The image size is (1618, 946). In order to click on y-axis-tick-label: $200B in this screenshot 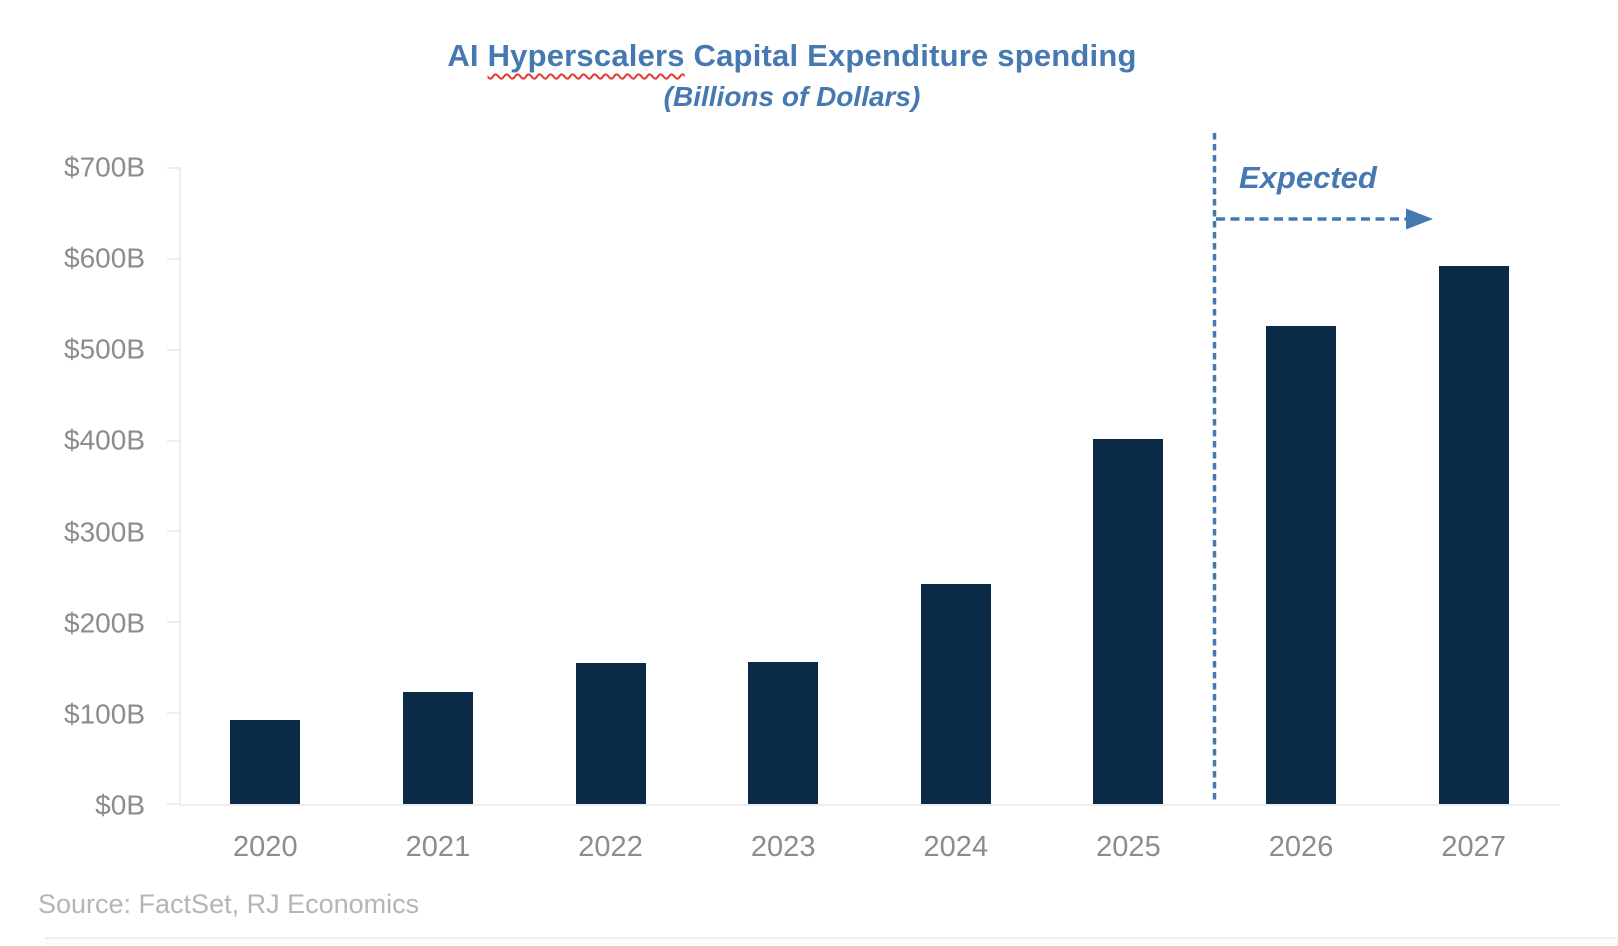, I will do `click(104, 623)`.